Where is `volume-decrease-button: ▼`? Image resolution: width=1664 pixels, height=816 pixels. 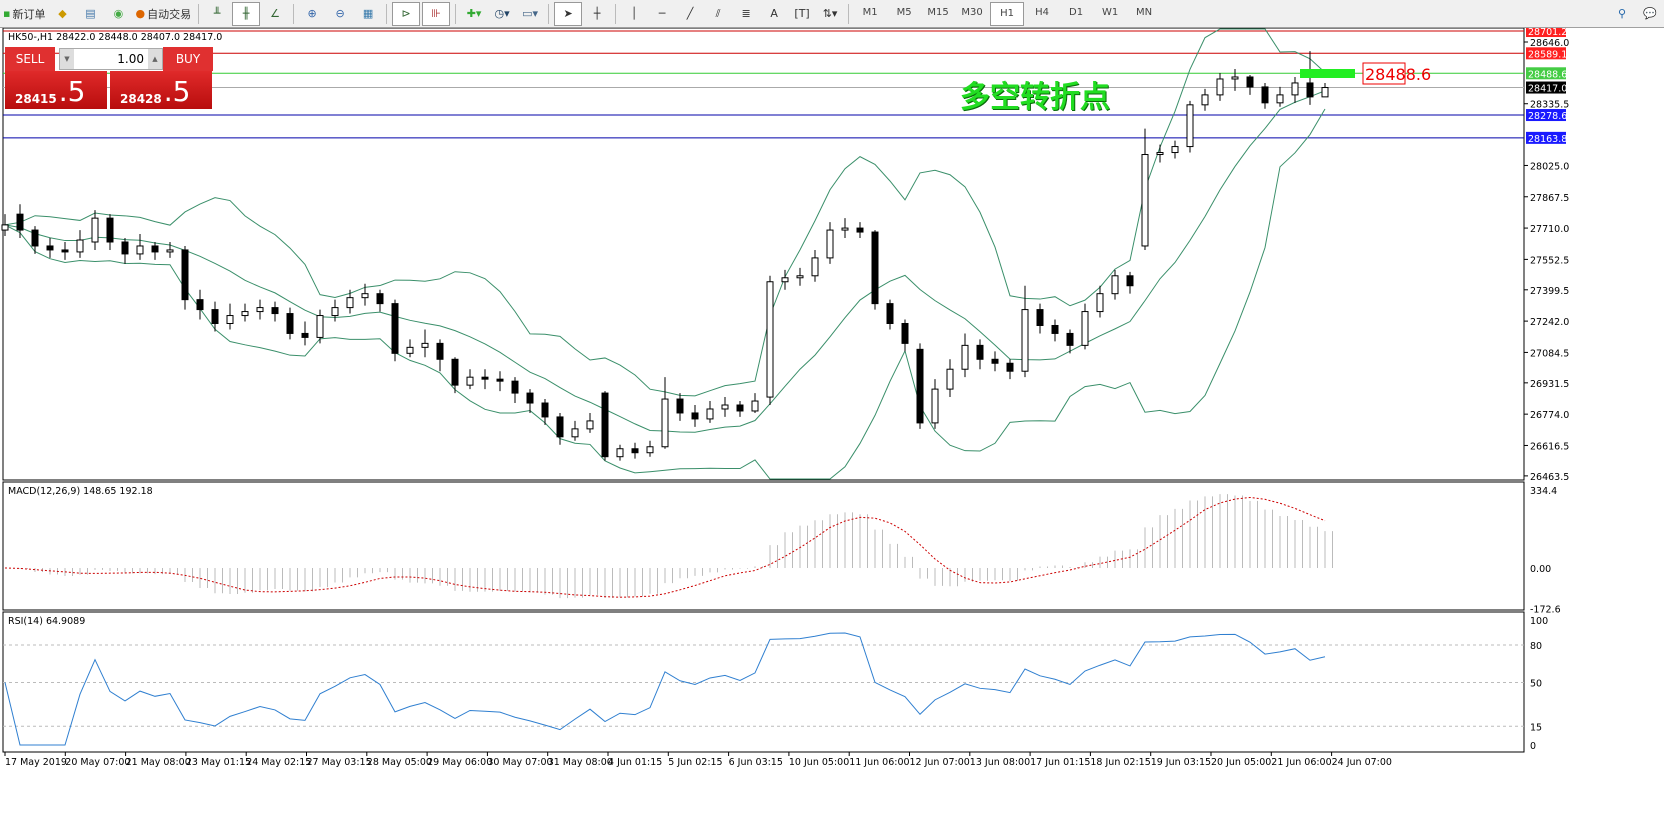
volume-decrease-button: ▼ is located at coordinates (67, 59).